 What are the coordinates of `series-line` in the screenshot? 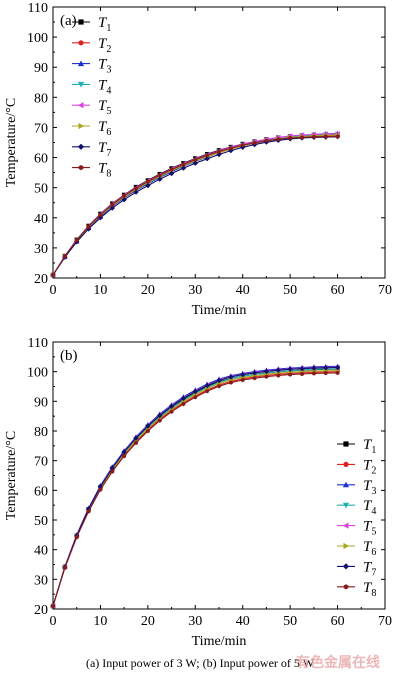 It's located at (195, 205).